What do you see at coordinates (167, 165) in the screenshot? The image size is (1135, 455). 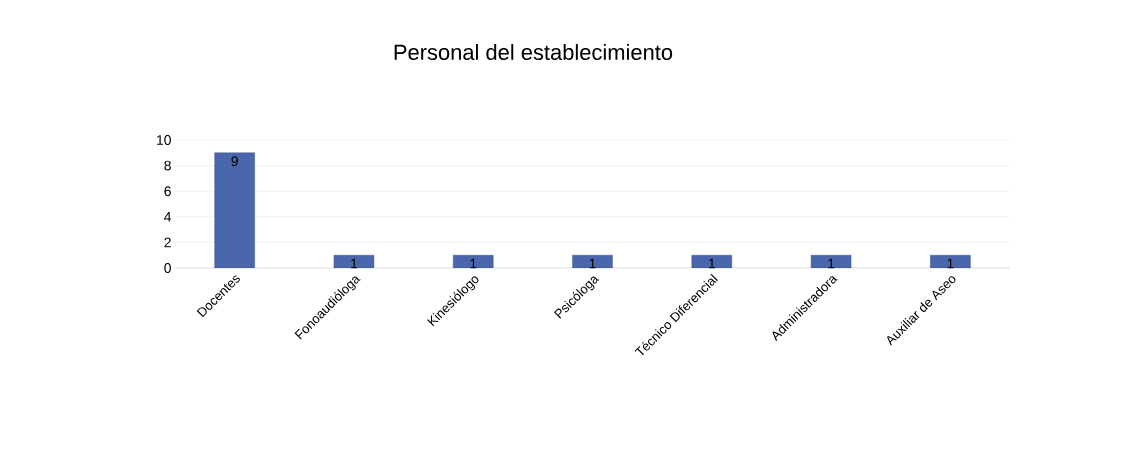 I see `y-tick-label: 8` at bounding box center [167, 165].